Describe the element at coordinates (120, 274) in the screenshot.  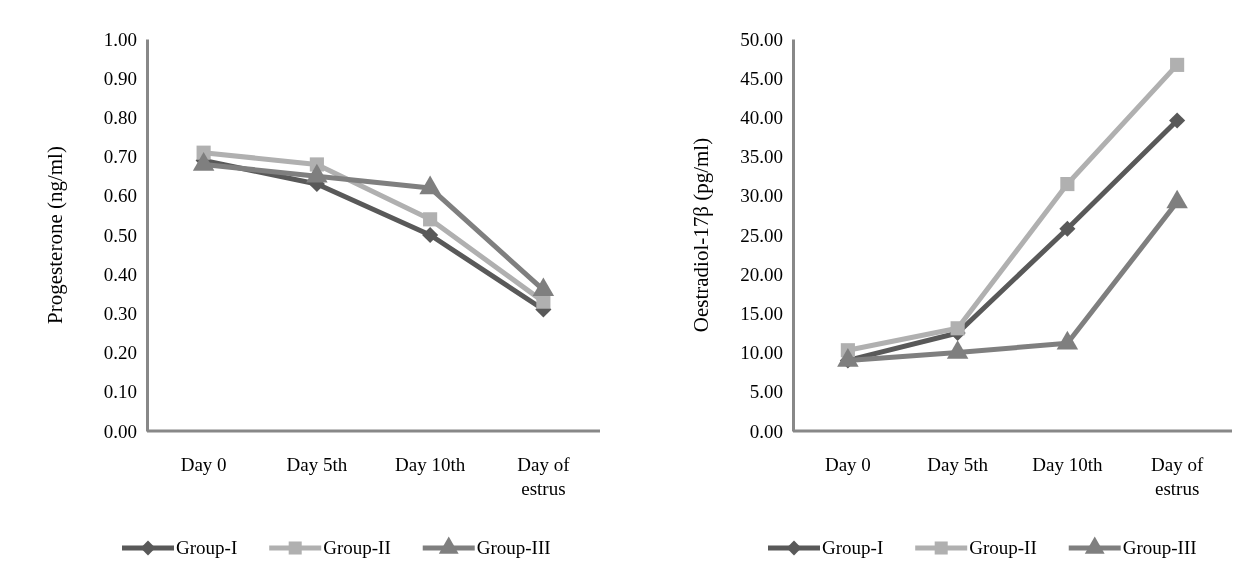
I see `y-tick-label: 0.40` at that location.